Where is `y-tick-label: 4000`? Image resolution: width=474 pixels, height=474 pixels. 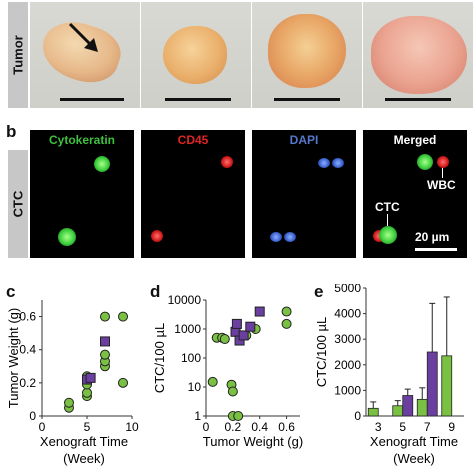 y-tick-label: 4000 is located at coordinates (347, 314).